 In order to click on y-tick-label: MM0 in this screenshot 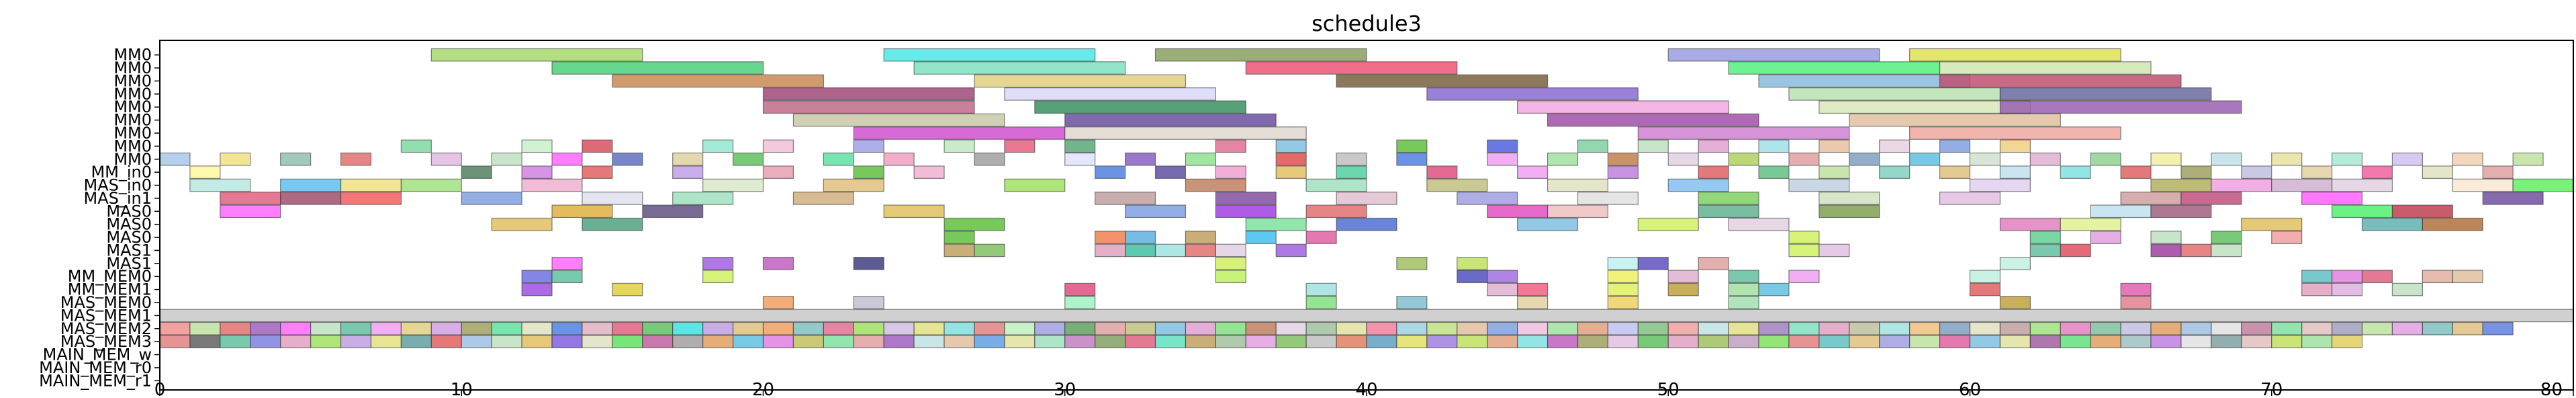, I will do `click(132, 106)`.